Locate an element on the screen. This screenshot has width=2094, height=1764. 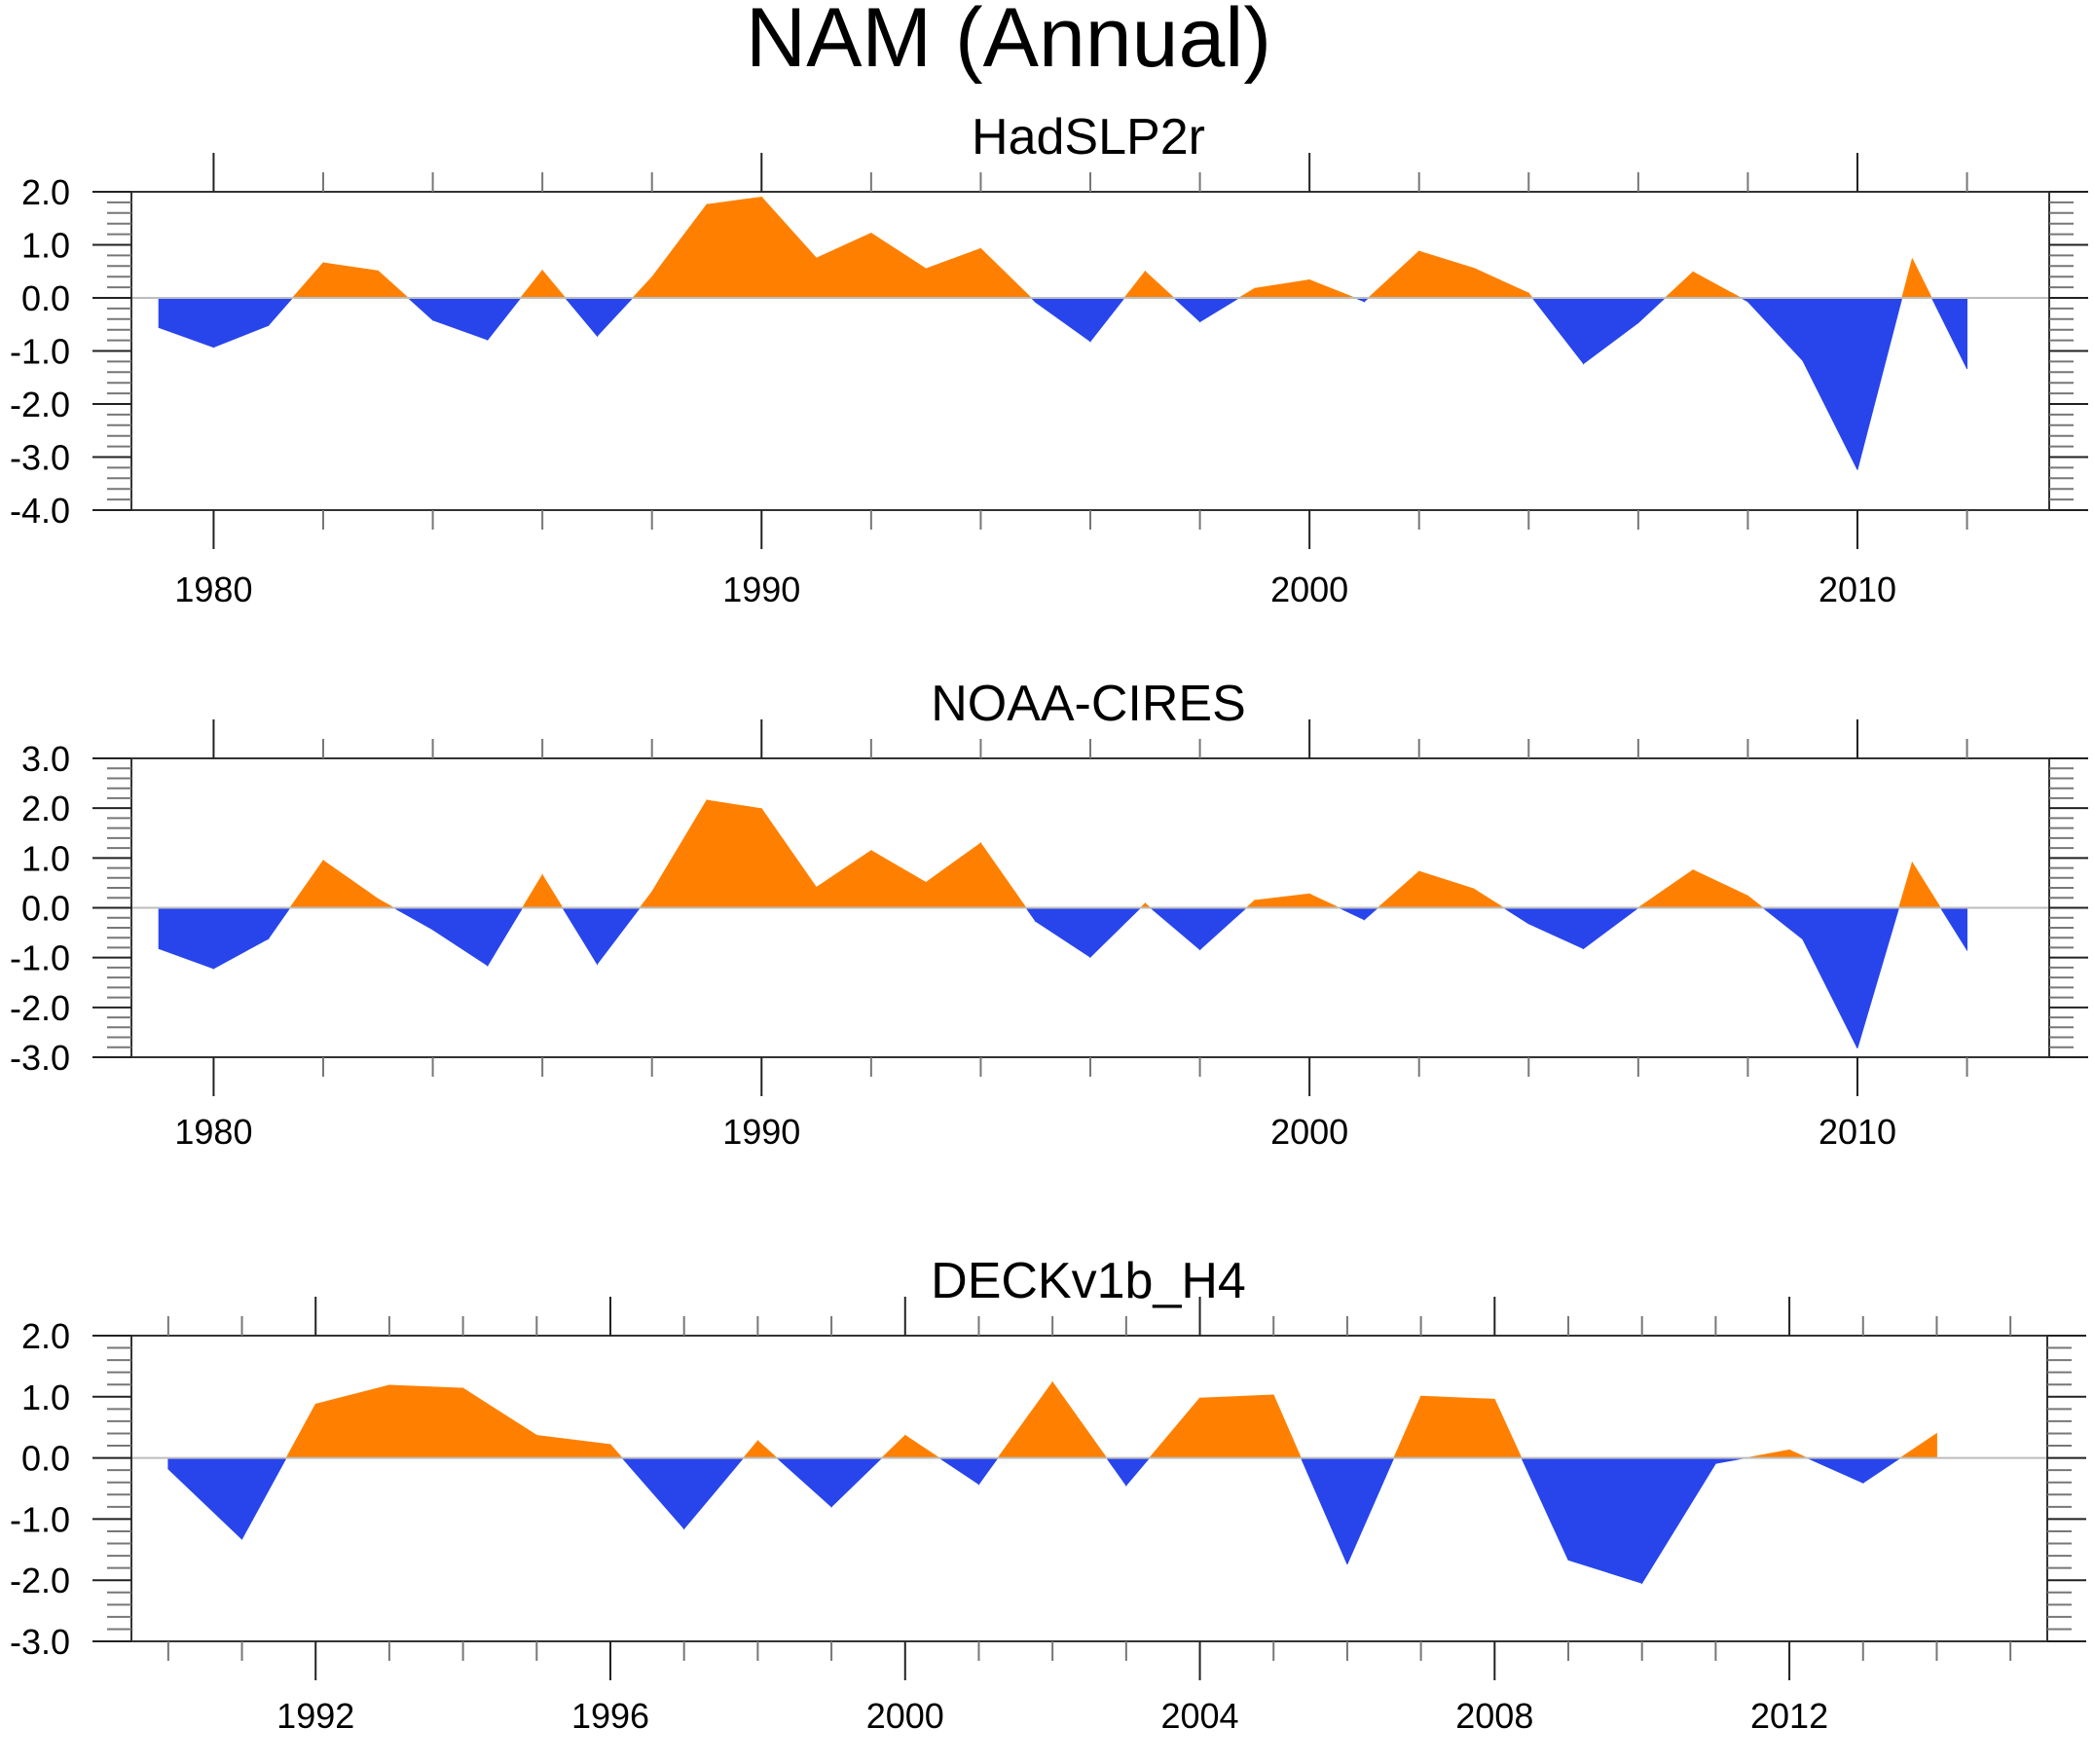
chart-title: NAM (Annual) is located at coordinates (1008, 42).